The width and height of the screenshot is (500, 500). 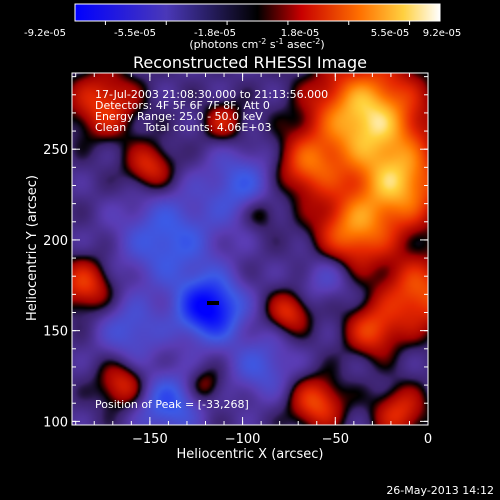 I want to click on colorbar-tick-label: -9.2e-05, so click(x=45, y=33).